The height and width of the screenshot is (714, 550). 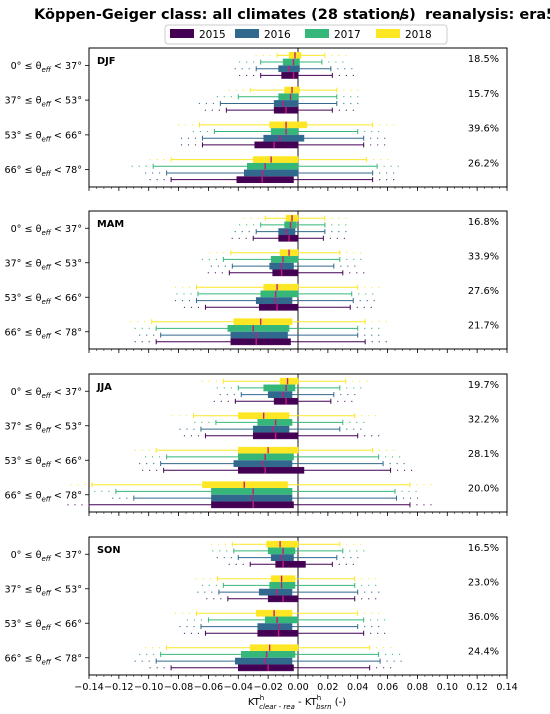 What do you see at coordinates (317, 33) in the screenshot?
I see `legend-swatch-2017` at bounding box center [317, 33].